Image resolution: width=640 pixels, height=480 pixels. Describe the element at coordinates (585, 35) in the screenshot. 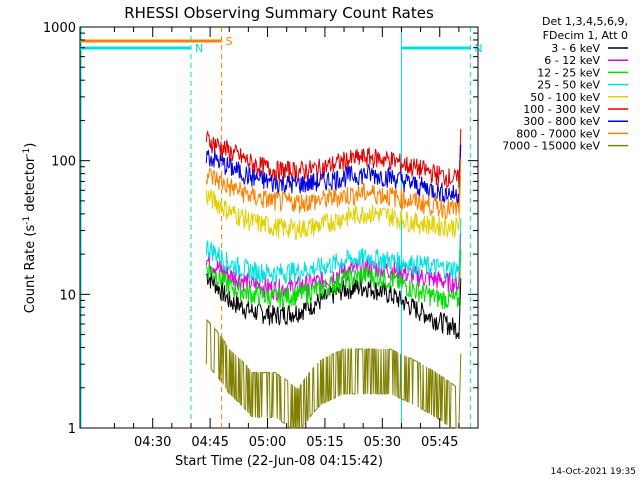

I see `legend-header-2: FDecim 1, Att 0` at that location.